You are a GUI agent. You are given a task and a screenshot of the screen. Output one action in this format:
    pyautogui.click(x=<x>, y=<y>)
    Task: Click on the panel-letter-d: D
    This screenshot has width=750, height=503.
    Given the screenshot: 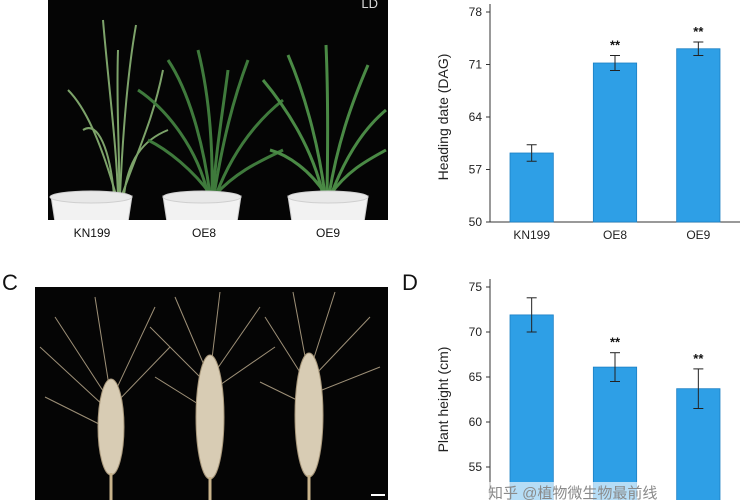 What is the action you would take?
    pyautogui.click(x=410, y=282)
    